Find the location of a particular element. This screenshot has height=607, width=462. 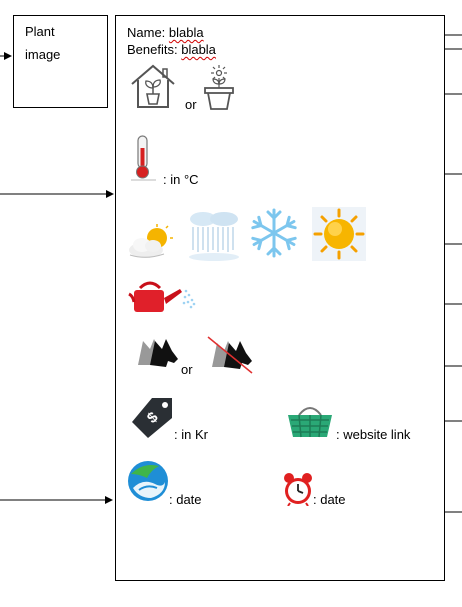

reminder-date: : date is located at coordinates (329, 500).